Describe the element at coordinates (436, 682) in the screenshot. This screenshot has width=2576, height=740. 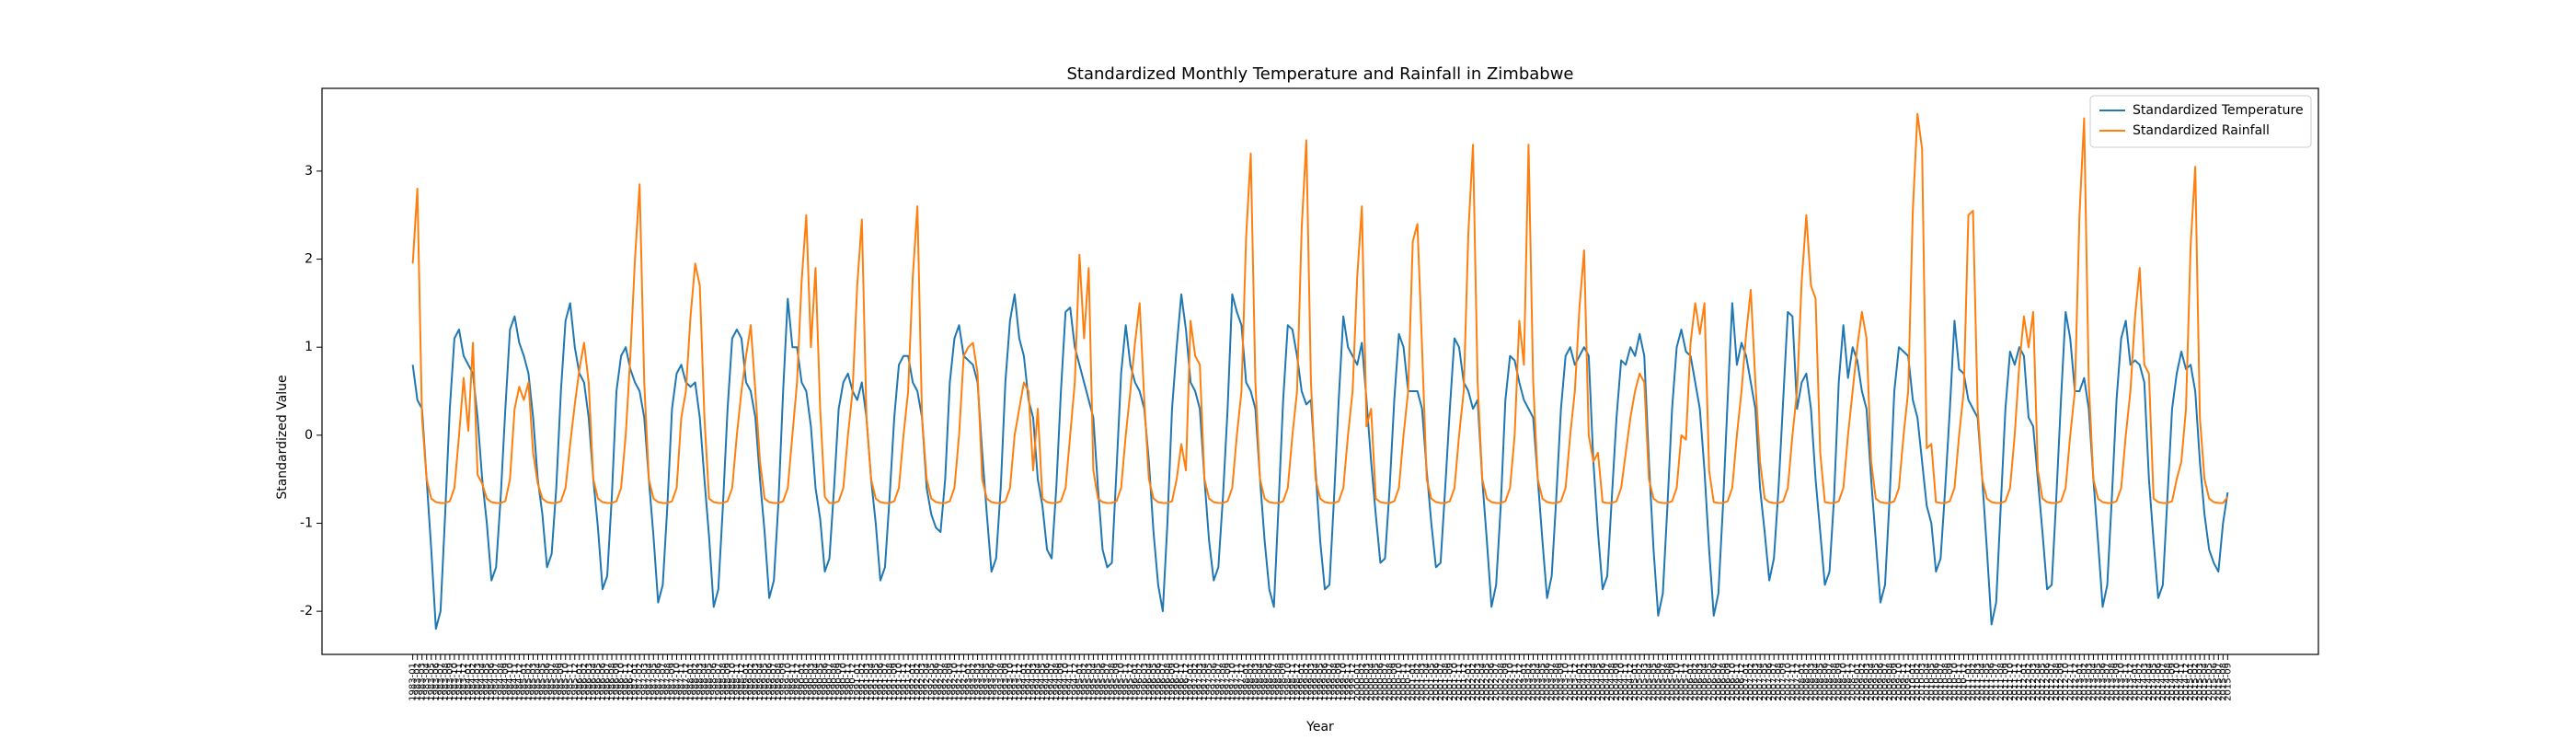
I see `x-tick-label: 1983-06` at that location.